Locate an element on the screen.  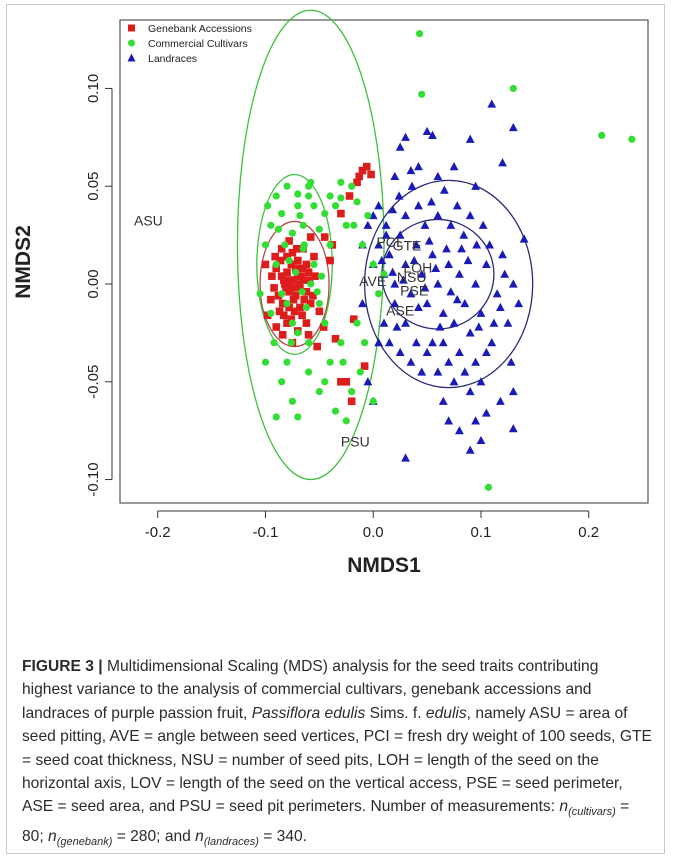
ellipse-commercial-cultivars is located at coordinates (310, 245).